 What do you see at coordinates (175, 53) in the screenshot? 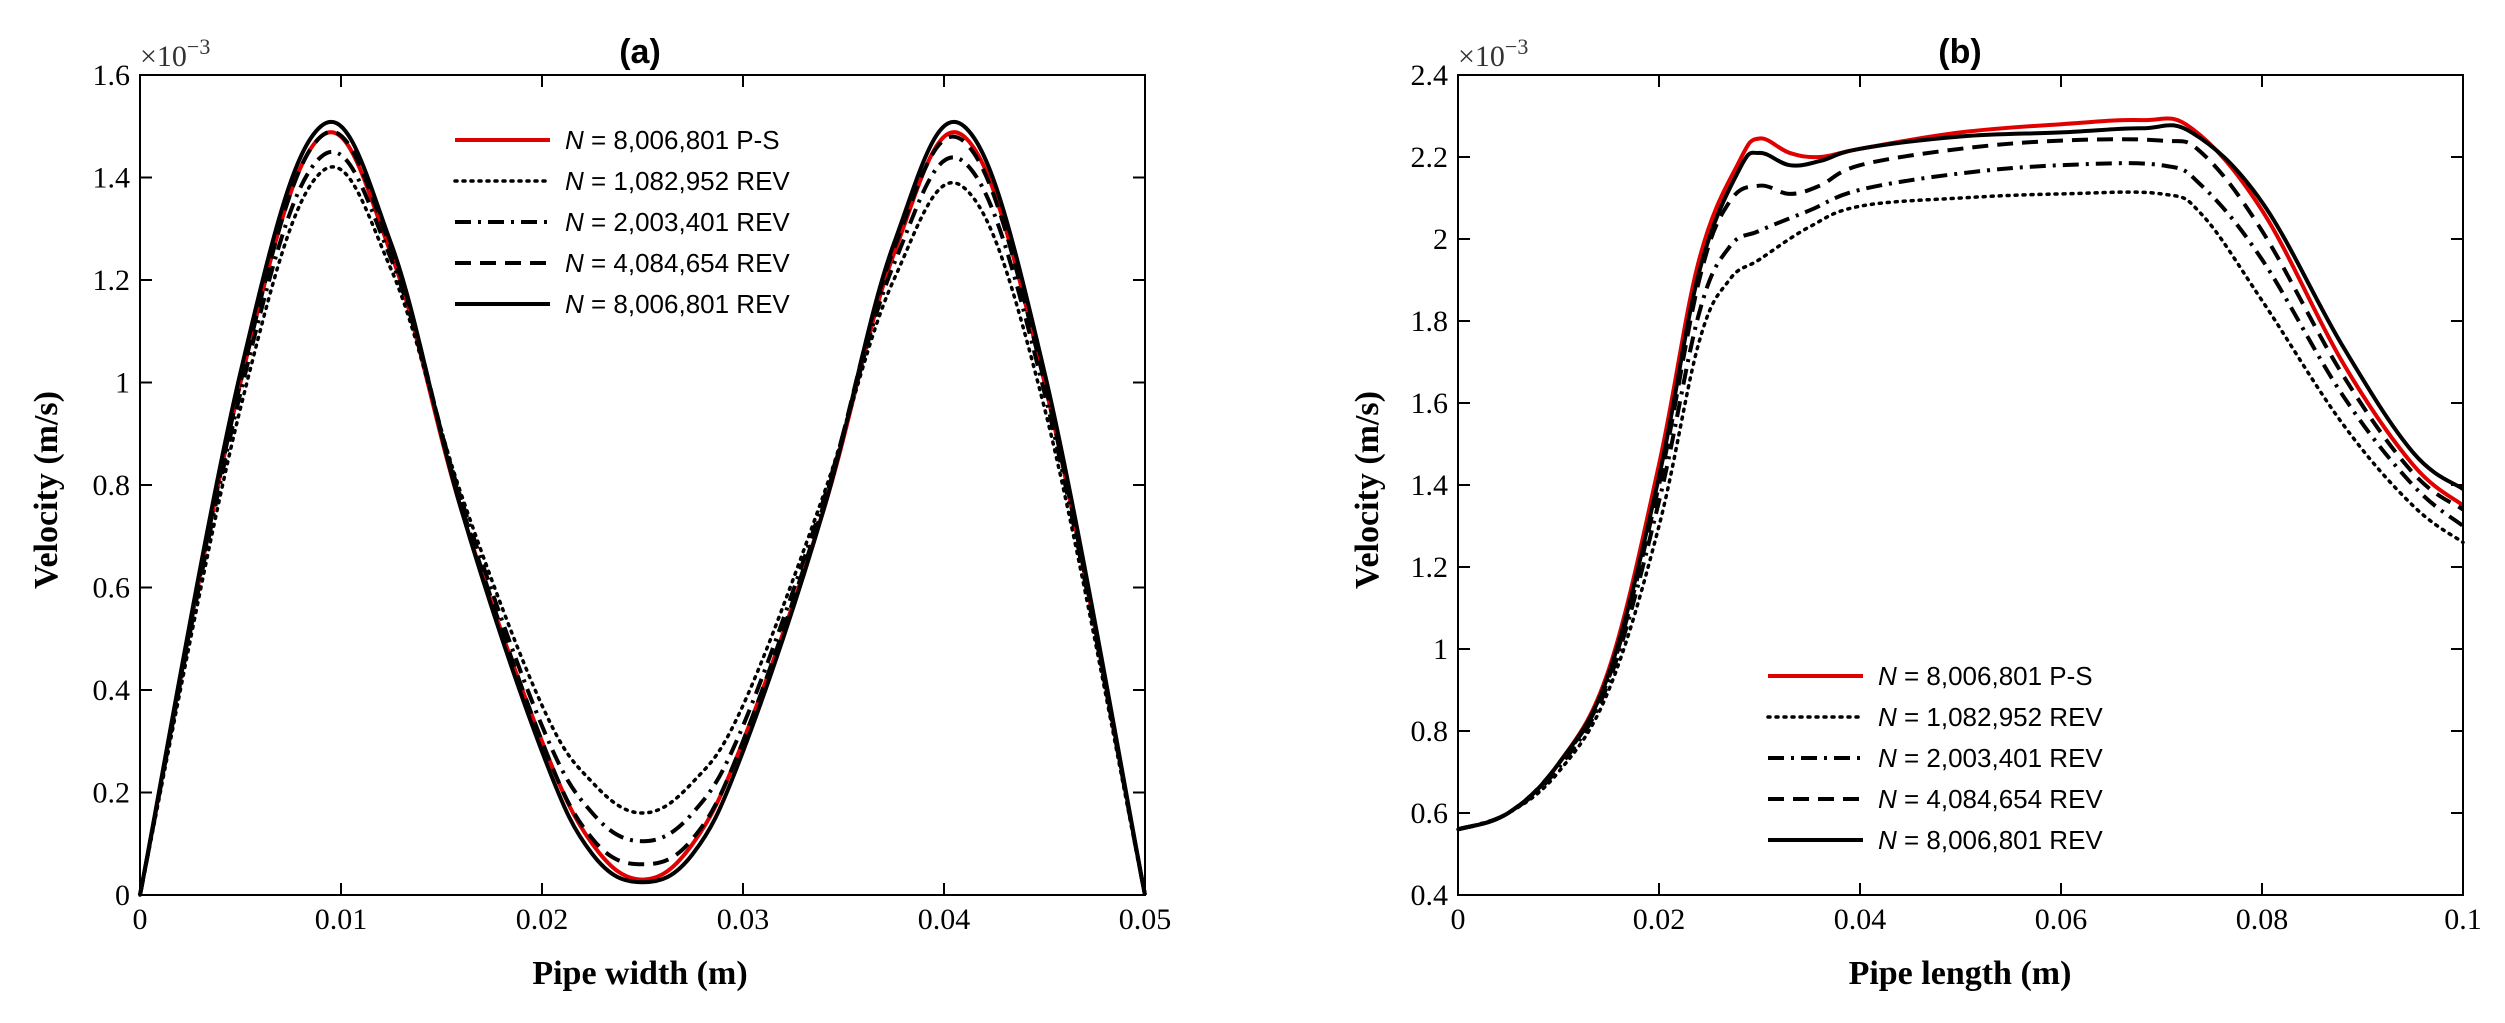
I see `panel-a-y-multiplier: ×10⁻³` at bounding box center [175, 53].